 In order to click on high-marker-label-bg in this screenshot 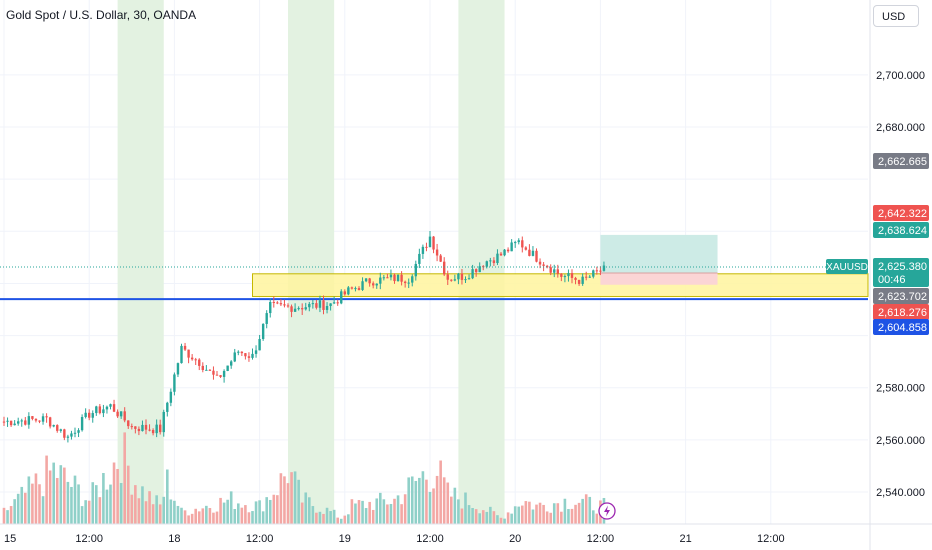, I will do `click(901, 213)`.